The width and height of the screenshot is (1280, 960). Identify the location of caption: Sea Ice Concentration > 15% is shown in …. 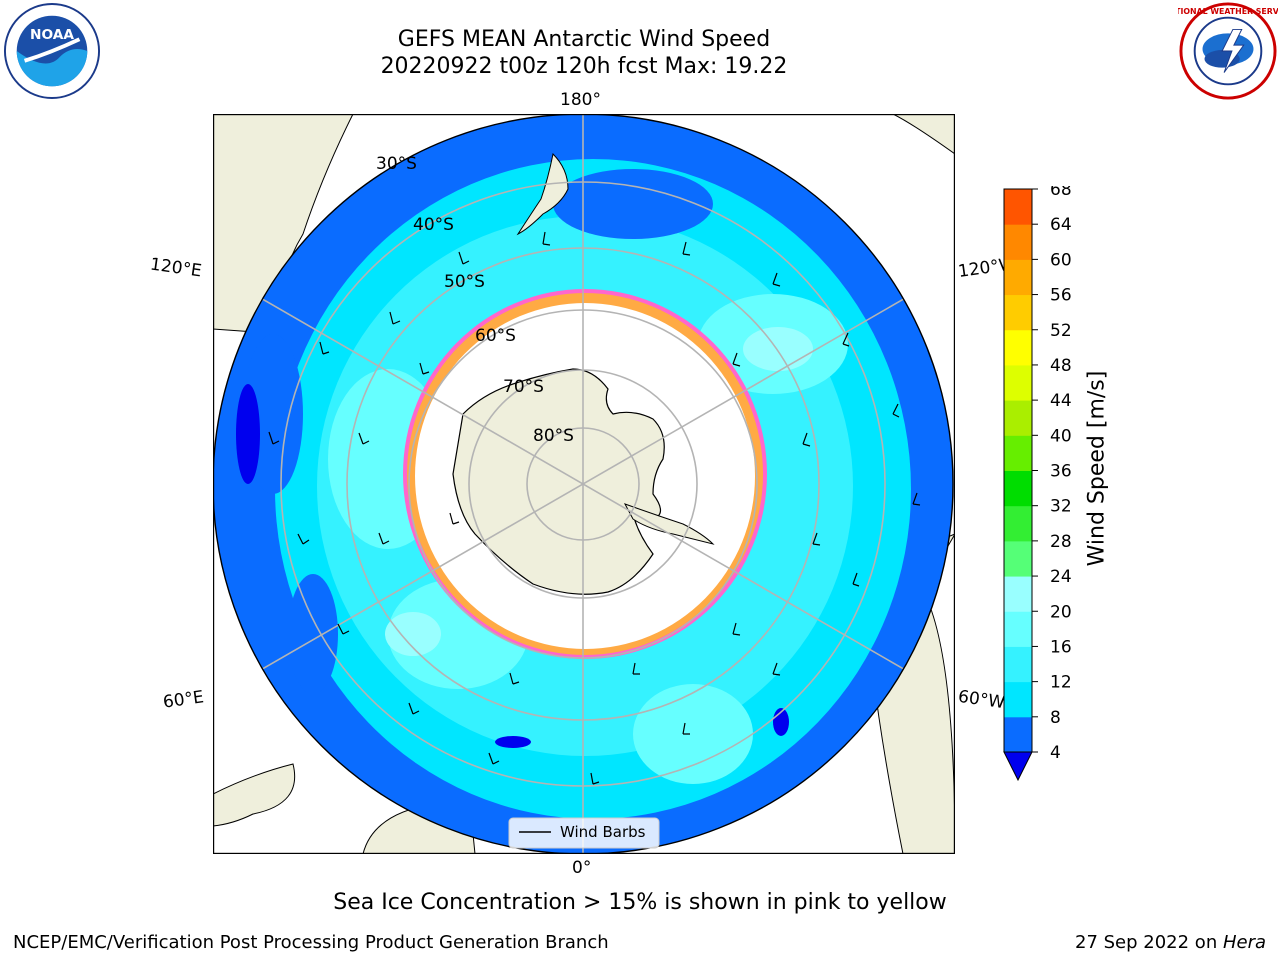
(640, 902).